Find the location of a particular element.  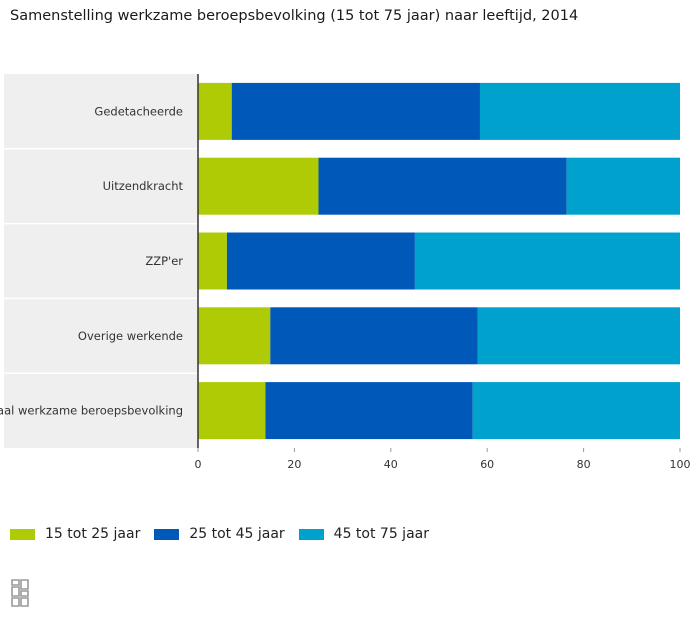

x-tick-label: 20 is located at coordinates (294, 464).